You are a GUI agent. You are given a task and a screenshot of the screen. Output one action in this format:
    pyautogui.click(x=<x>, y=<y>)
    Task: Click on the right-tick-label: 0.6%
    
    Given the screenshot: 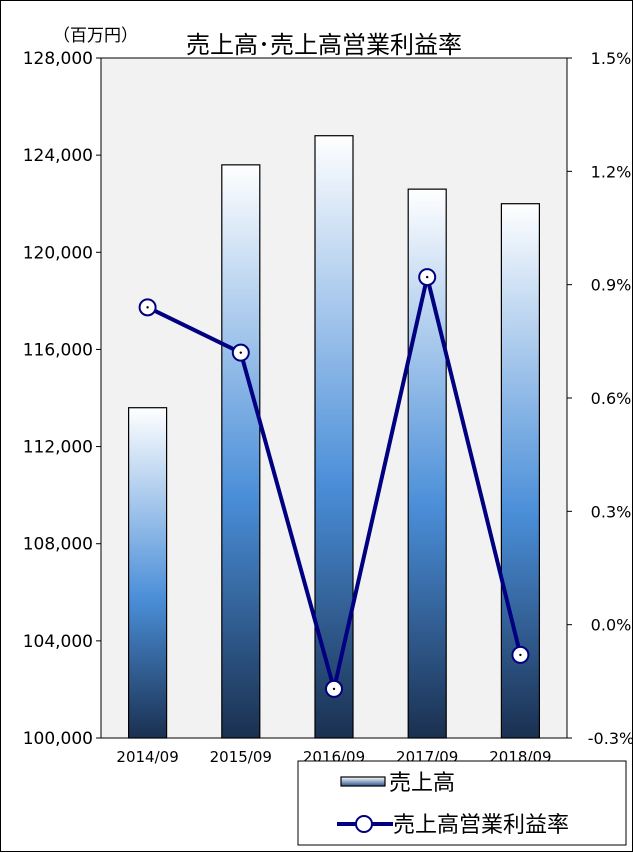 What is the action you would take?
    pyautogui.click(x=611, y=398)
    